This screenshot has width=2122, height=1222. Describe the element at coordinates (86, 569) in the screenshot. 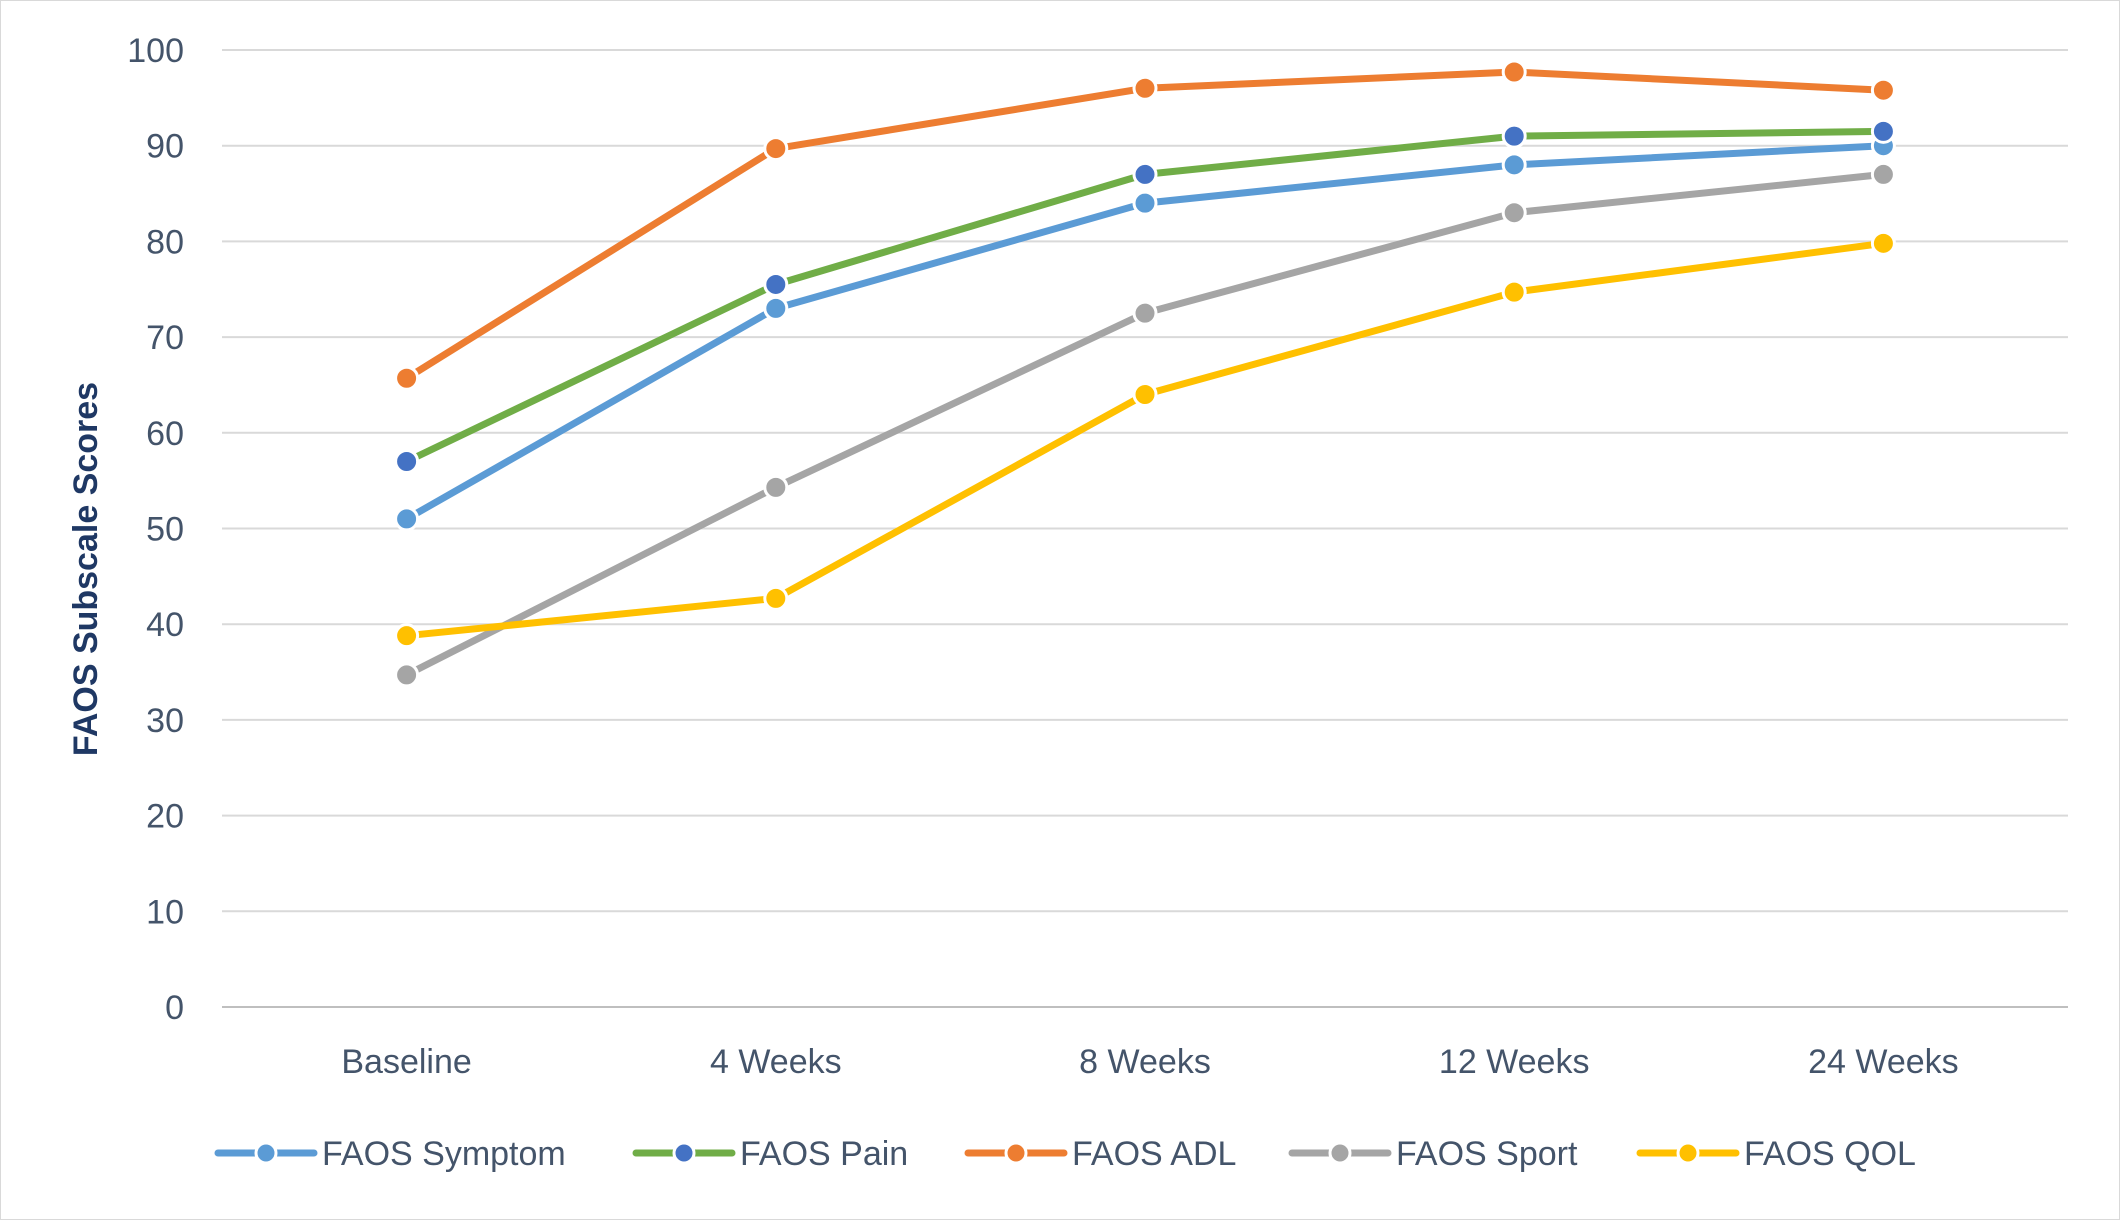

I see `y-axis-title: FAOS Subscale Scores` at that location.